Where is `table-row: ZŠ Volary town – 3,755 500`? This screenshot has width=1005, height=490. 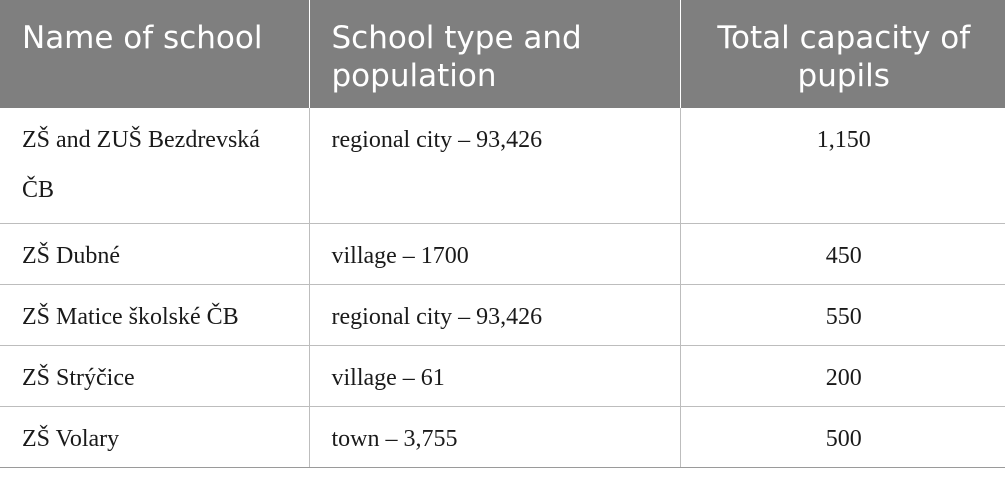
table-row: ZŠ Volary town – 3,755 500 is located at coordinates (502, 437).